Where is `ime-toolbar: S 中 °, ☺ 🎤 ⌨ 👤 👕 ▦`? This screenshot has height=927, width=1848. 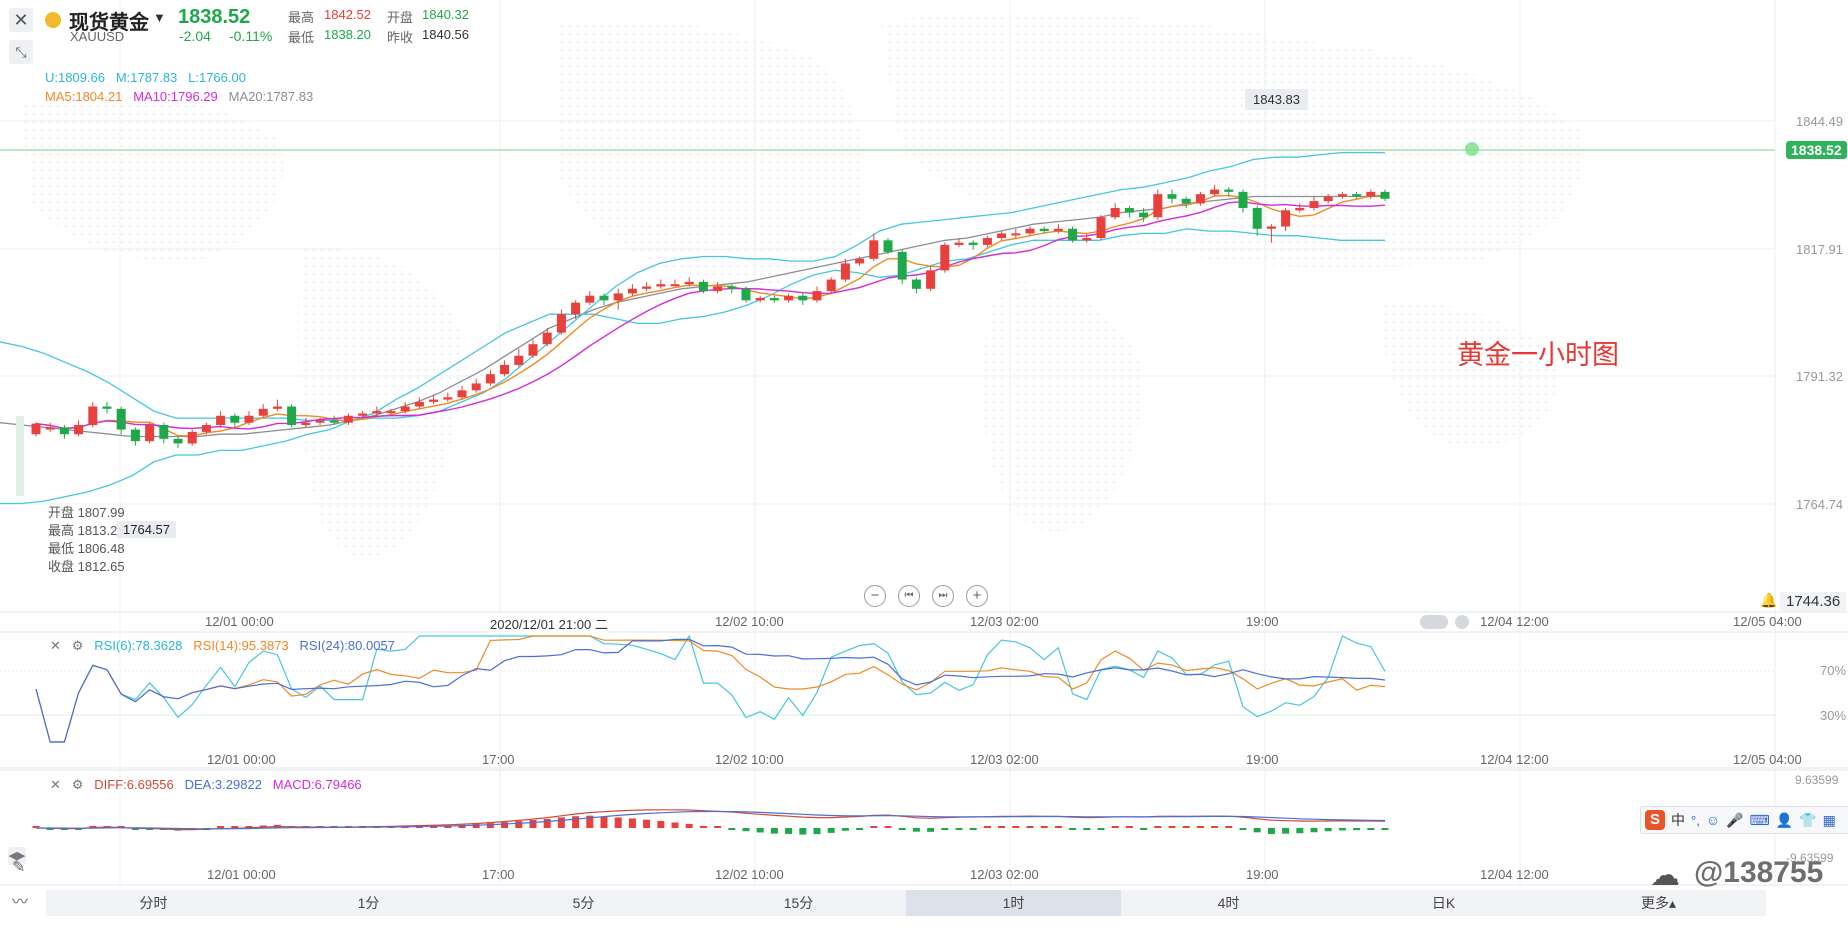 ime-toolbar: S 中 °, ☺ 🎤 ⌨ 👤 👕 ▦ is located at coordinates (1744, 820).